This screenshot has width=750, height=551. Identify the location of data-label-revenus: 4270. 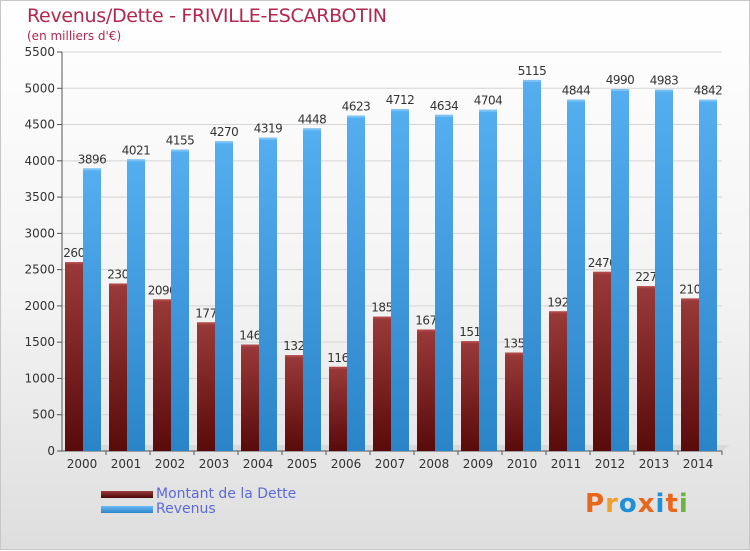
(224, 132).